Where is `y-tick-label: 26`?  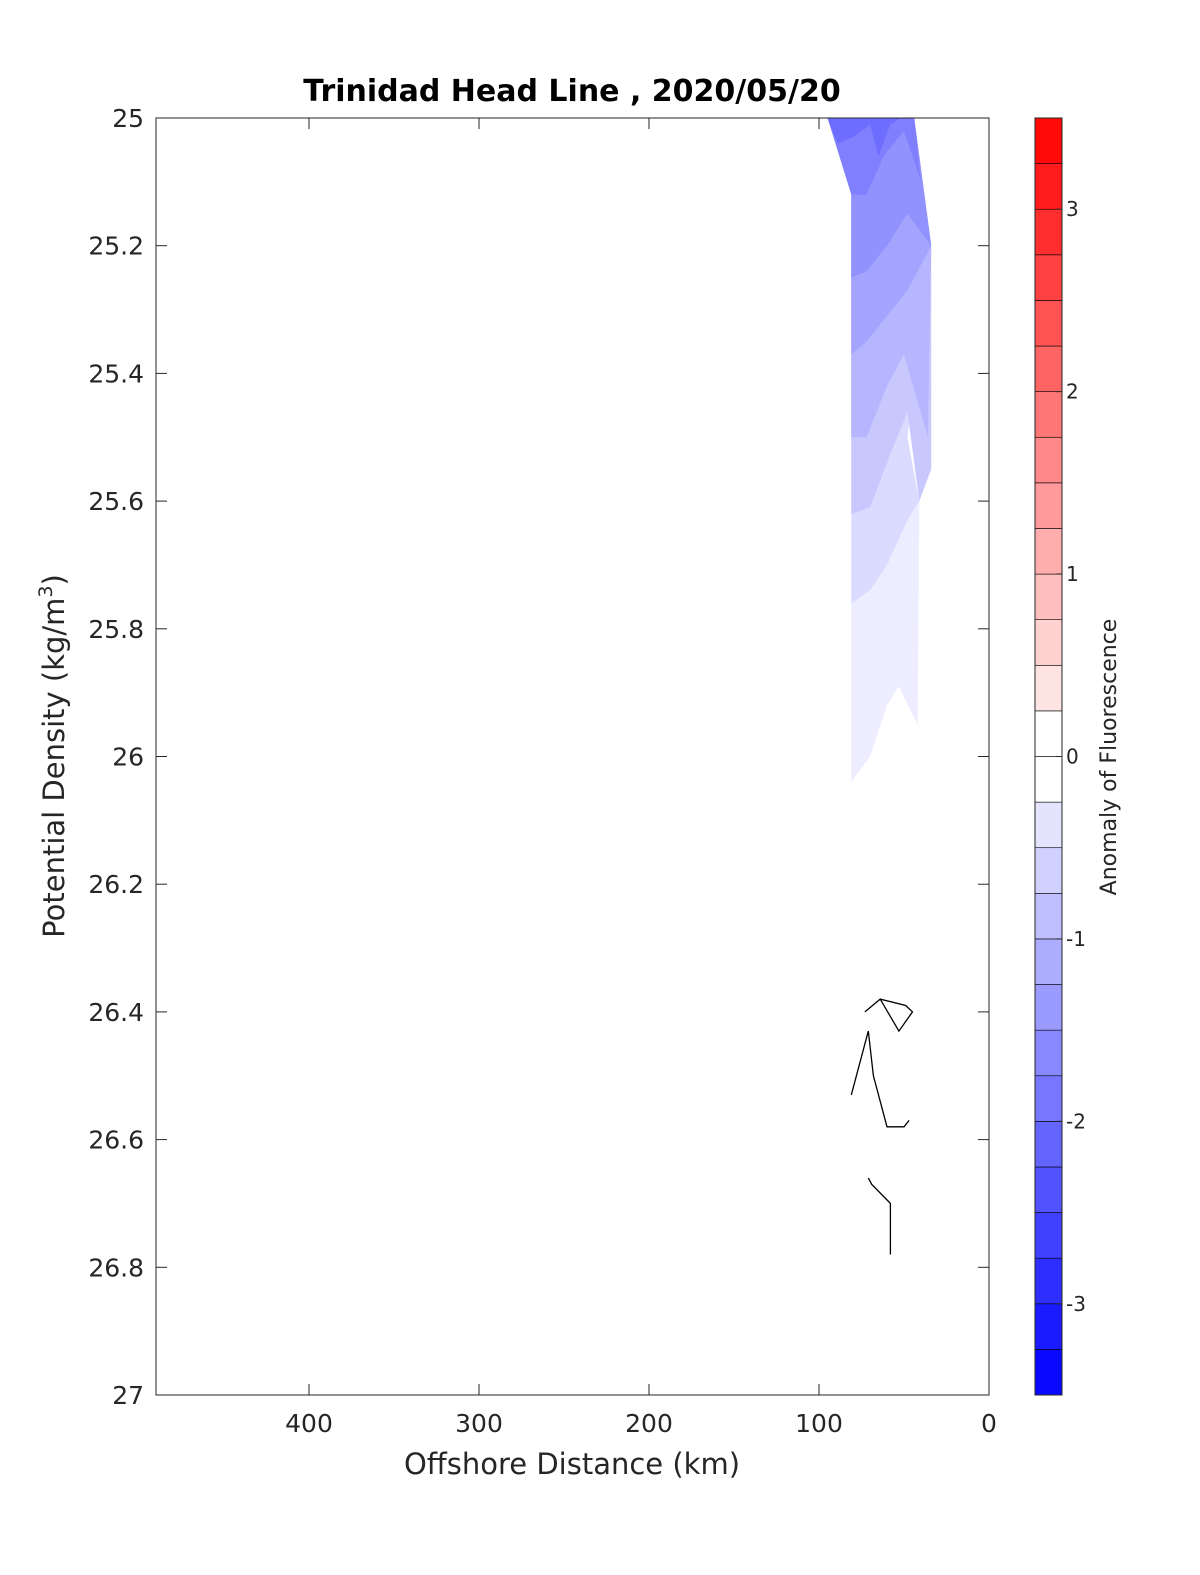 y-tick-label: 26 is located at coordinates (128, 757).